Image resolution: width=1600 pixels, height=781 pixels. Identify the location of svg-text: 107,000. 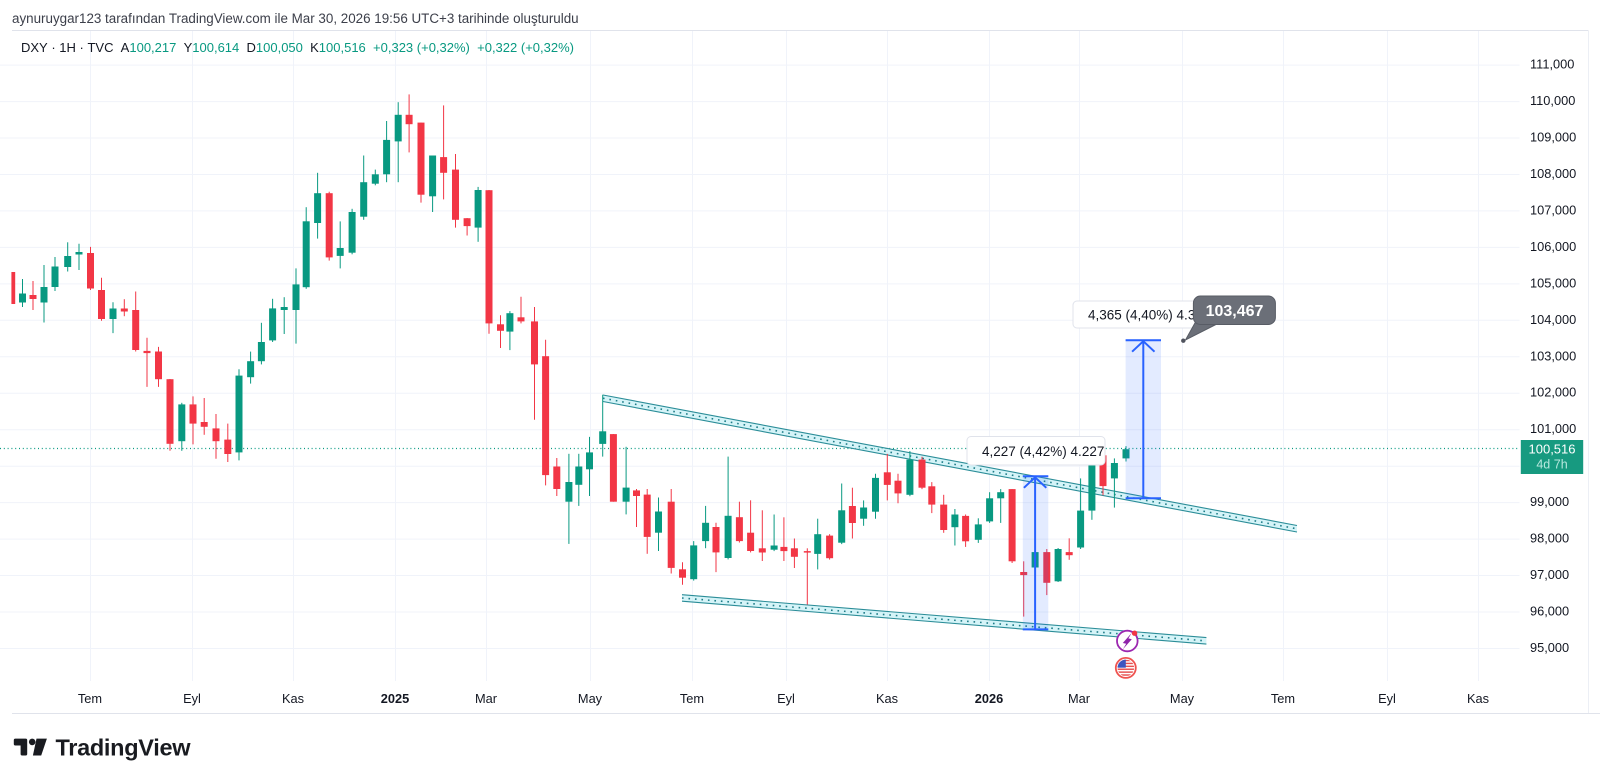
(1553, 209).